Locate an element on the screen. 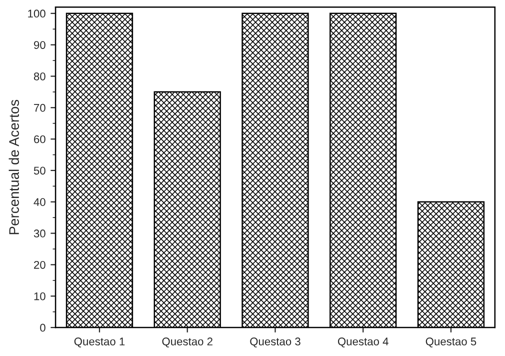 This screenshot has height=356, width=505. y-tick-label: 90 is located at coordinates (40, 45).